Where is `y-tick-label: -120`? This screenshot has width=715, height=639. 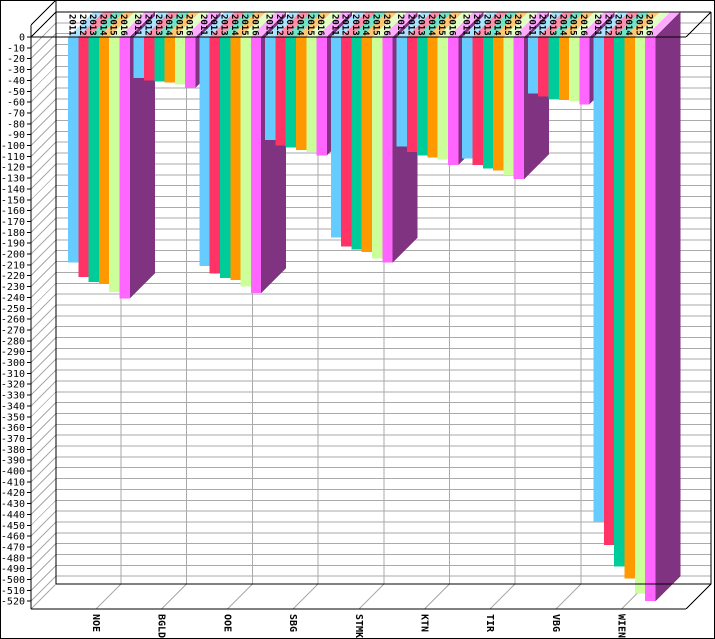
y-tick-label: -120 is located at coordinates (13, 168).